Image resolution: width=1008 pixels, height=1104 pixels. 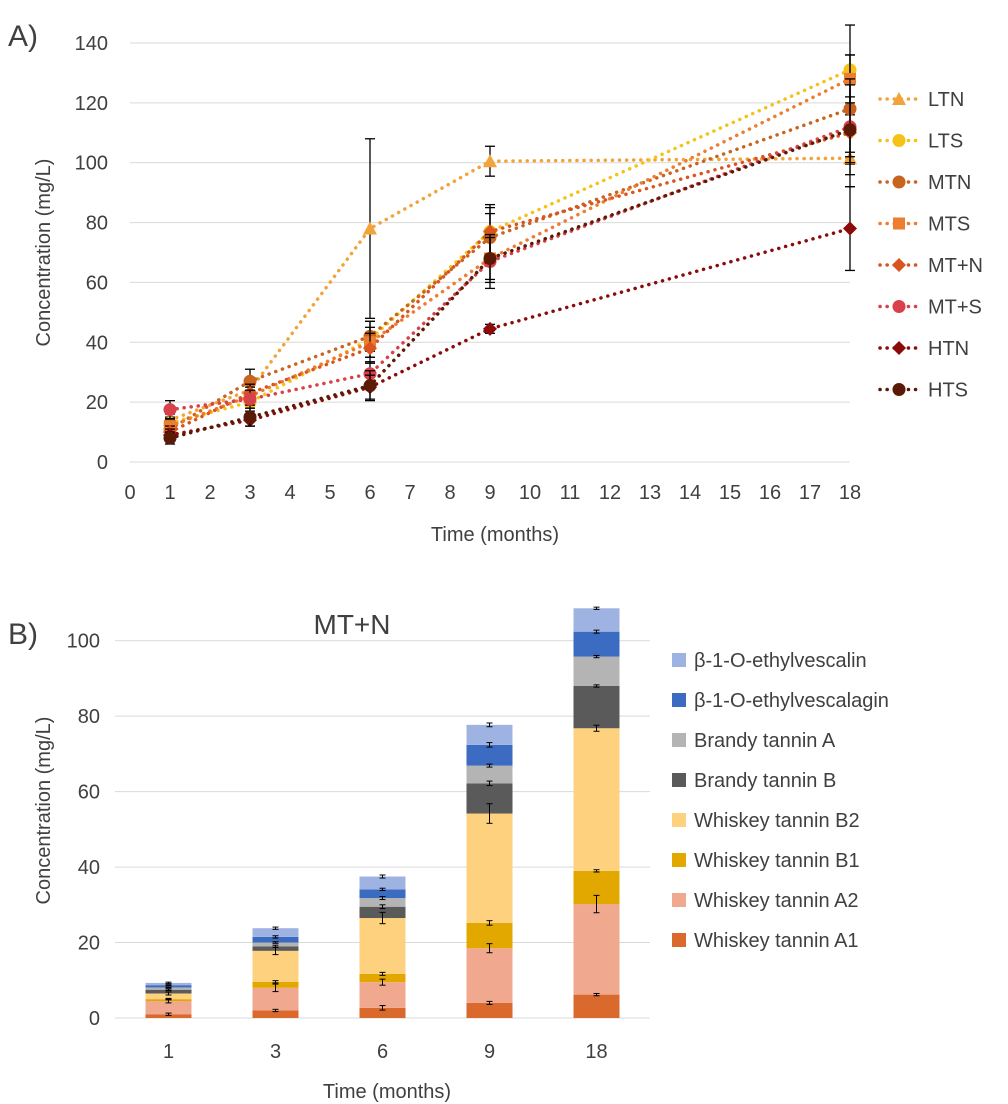 What do you see at coordinates (91, 164) in the screenshot?
I see `y-tick-label: 100` at bounding box center [91, 164].